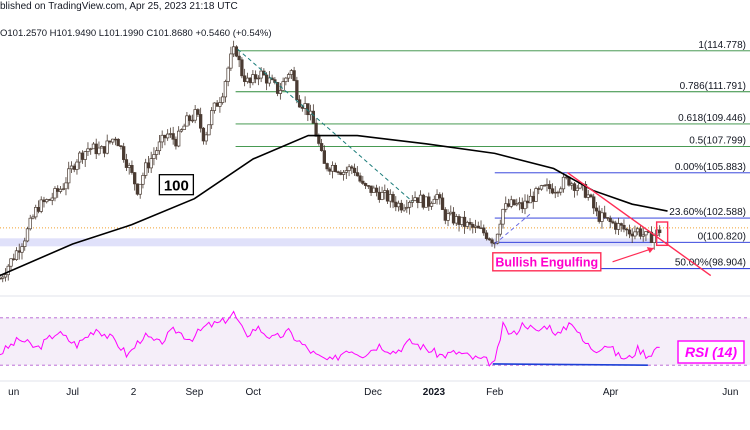 The height and width of the screenshot is (430, 750). What do you see at coordinates (375, 389) in the screenshot?
I see `x-axis: un Jul 2 Sep Oct Dec 2023 Feb Apr Jun` at bounding box center [375, 389].